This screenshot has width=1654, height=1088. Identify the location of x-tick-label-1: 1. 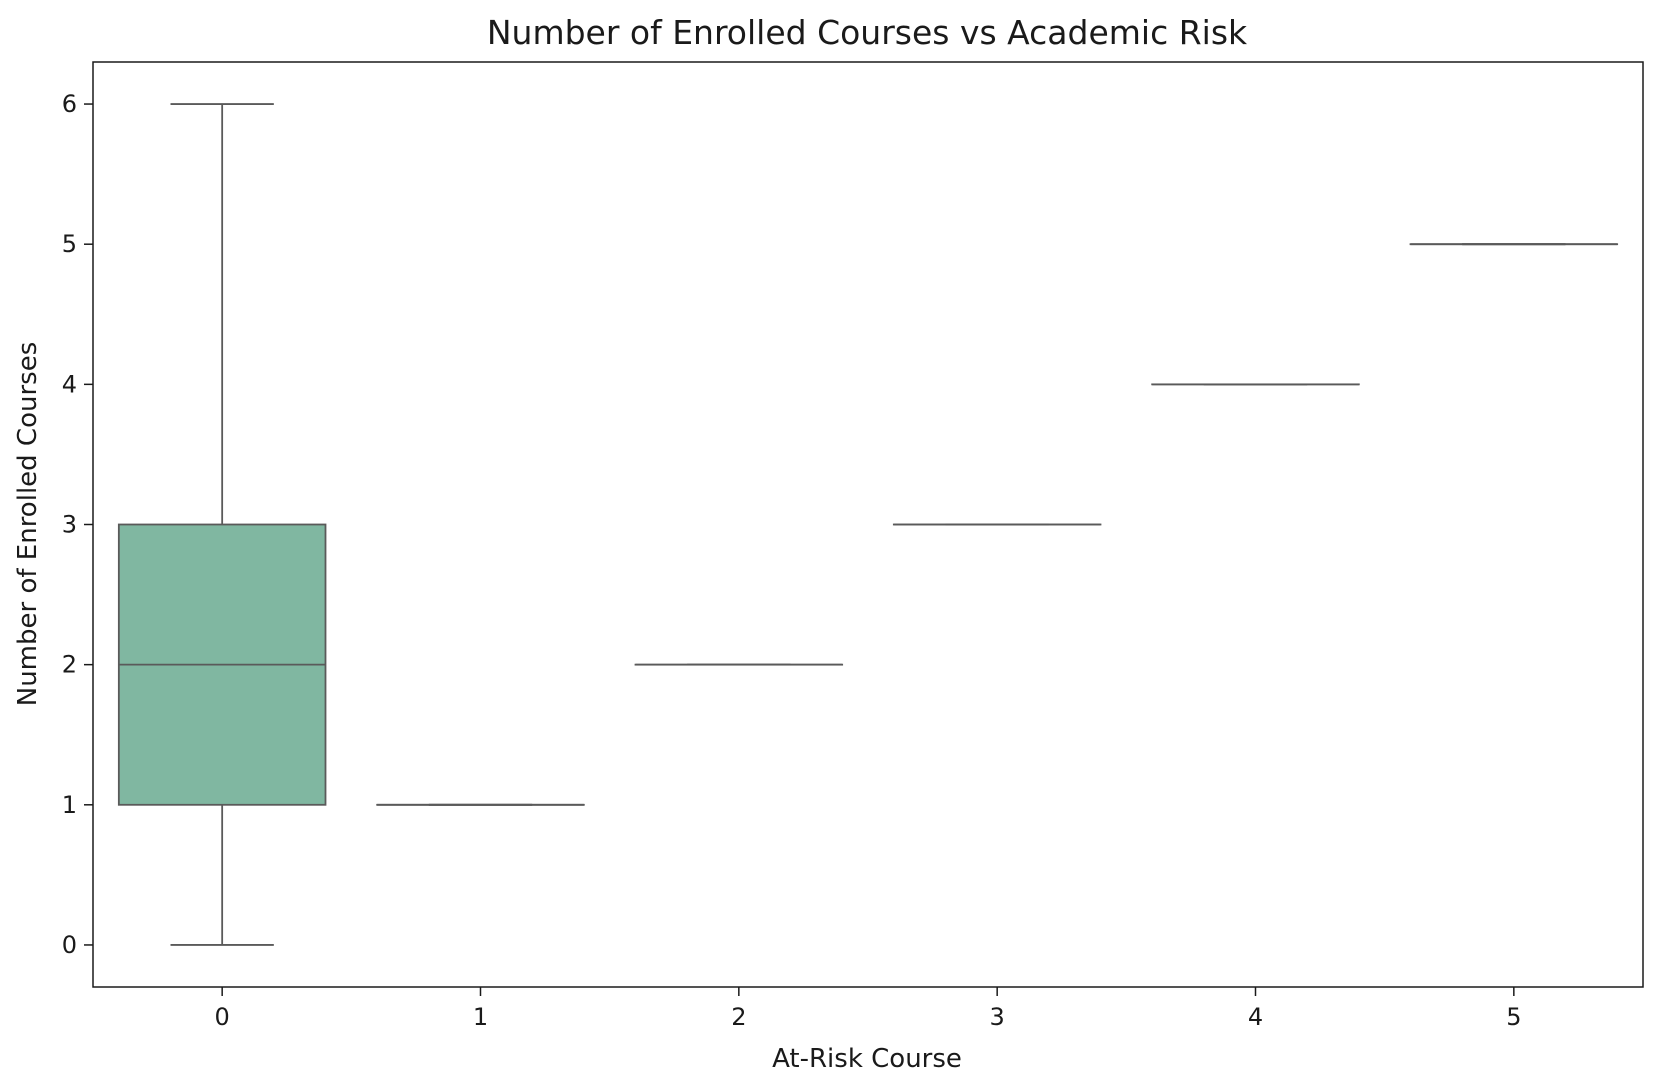
(480, 1017).